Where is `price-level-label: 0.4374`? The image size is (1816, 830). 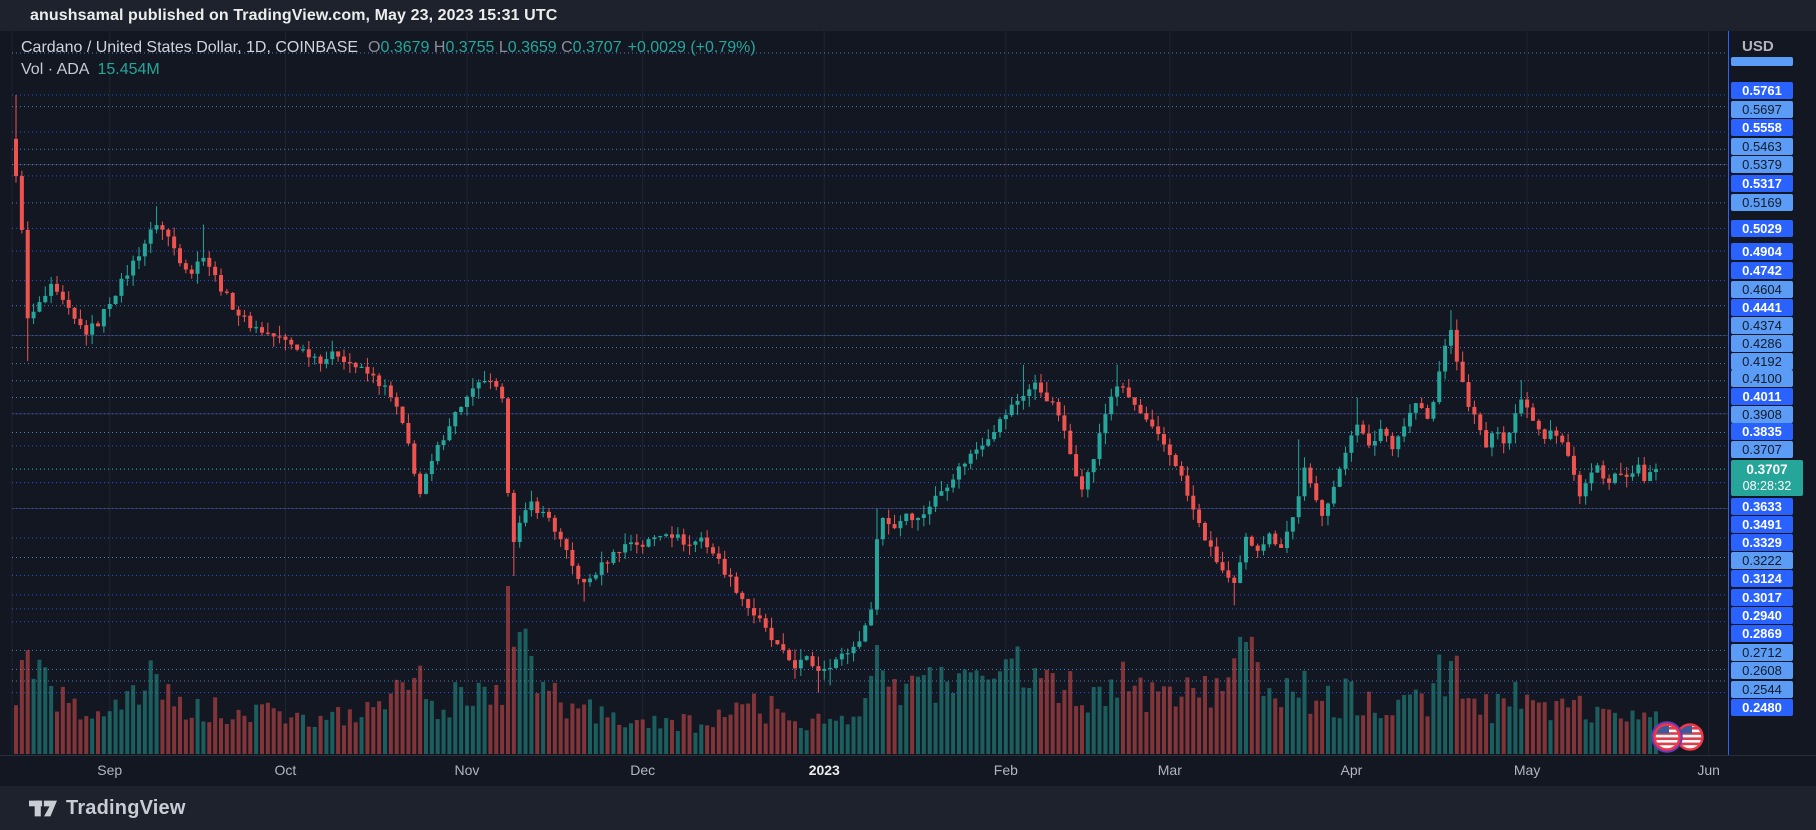 price-level-label: 0.4374 is located at coordinates (1762, 325).